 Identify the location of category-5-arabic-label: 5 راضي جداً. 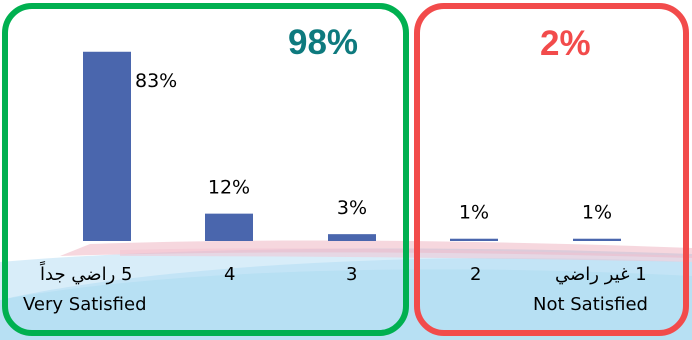
(86, 274).